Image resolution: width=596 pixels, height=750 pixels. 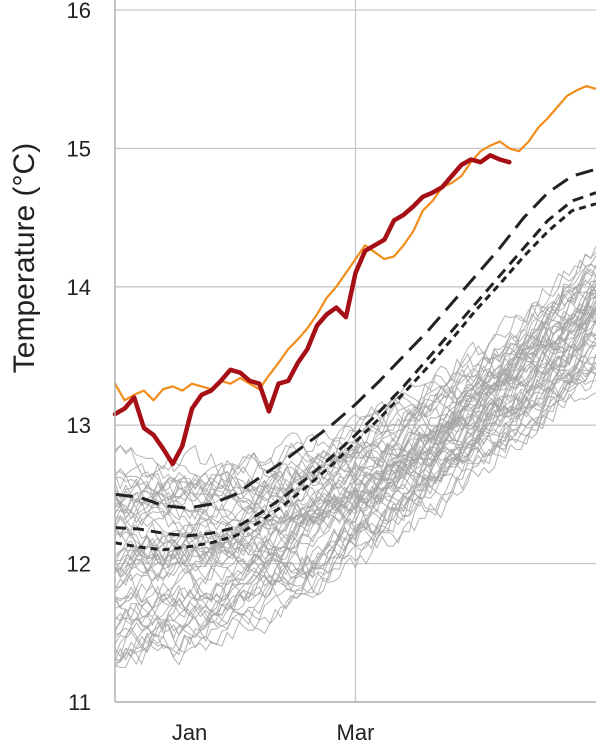 I want to click on y-axis-label: Temperature (°C), so click(x=24, y=258).